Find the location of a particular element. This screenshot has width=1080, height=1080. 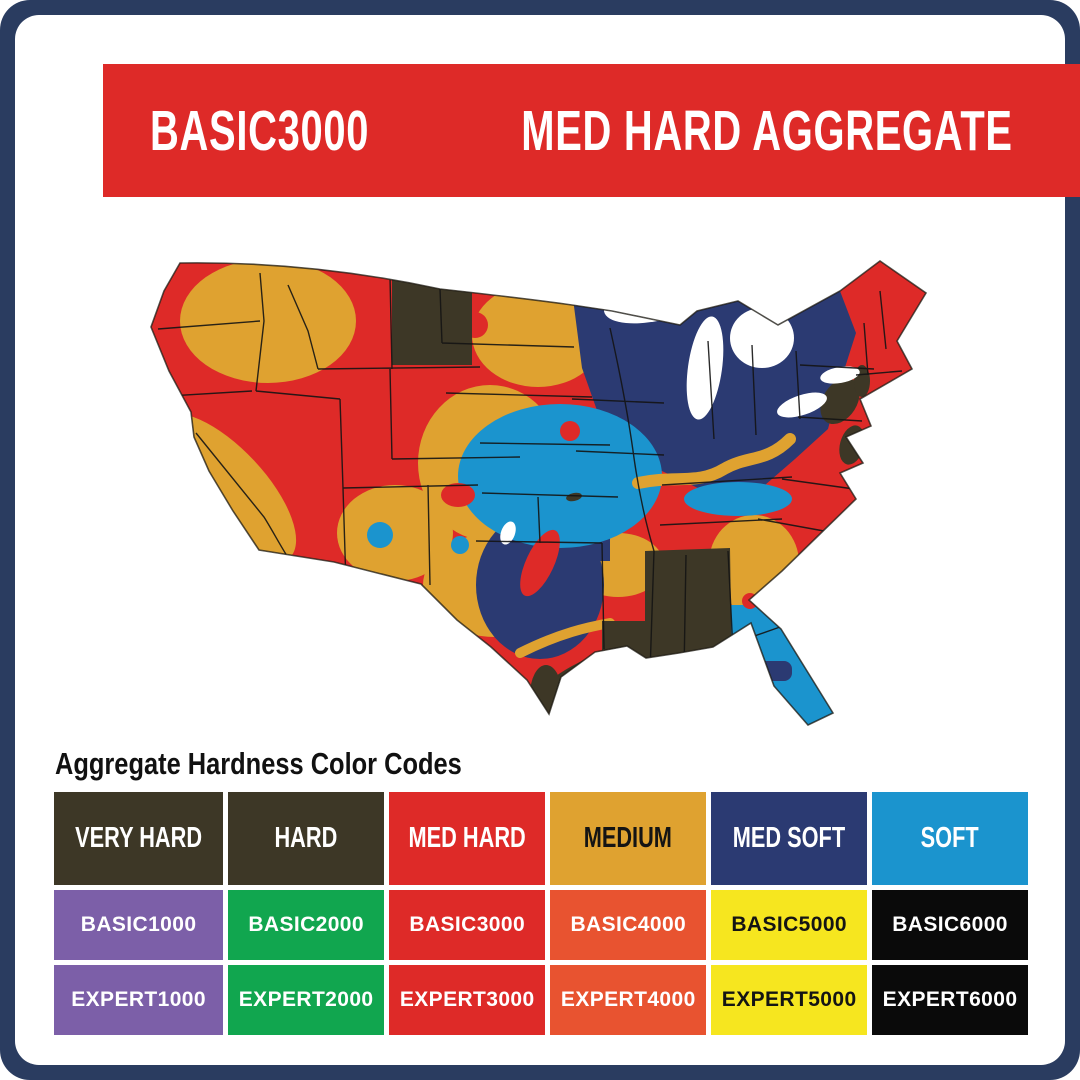

region-arizona-hard-spot is located at coordinates (295, 563).